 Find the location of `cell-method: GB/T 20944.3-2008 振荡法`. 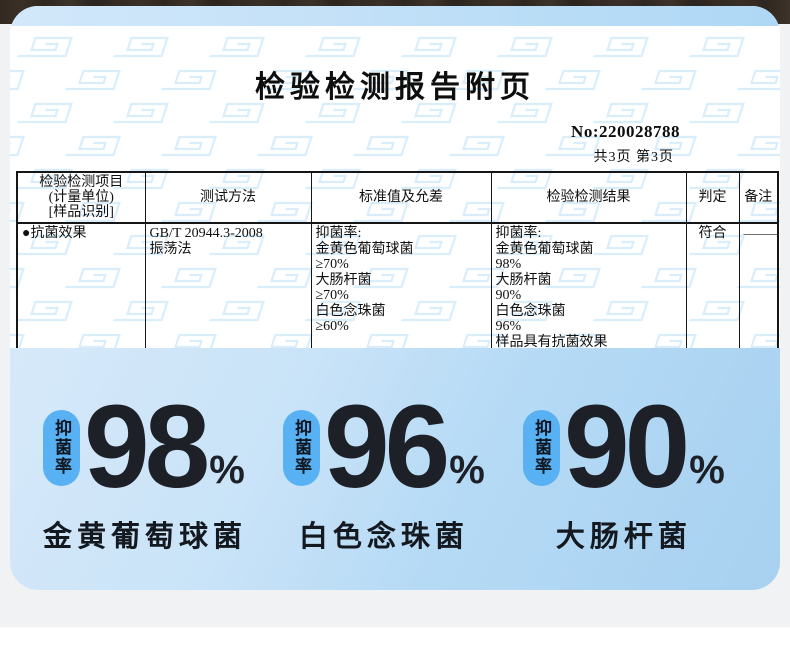

cell-method: GB/T 20944.3-2008 振荡法 is located at coordinates (228, 285).